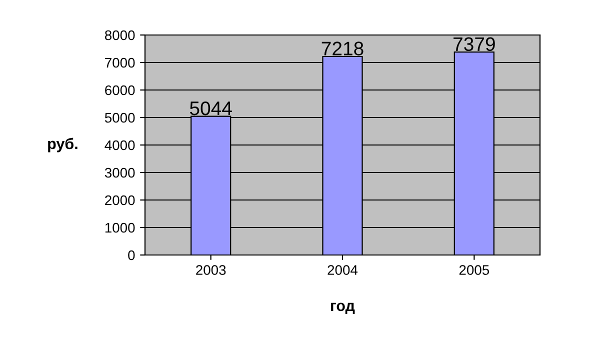  What do you see at coordinates (120, 63) in the screenshot?
I see `y-tick-label: 7000` at bounding box center [120, 63].